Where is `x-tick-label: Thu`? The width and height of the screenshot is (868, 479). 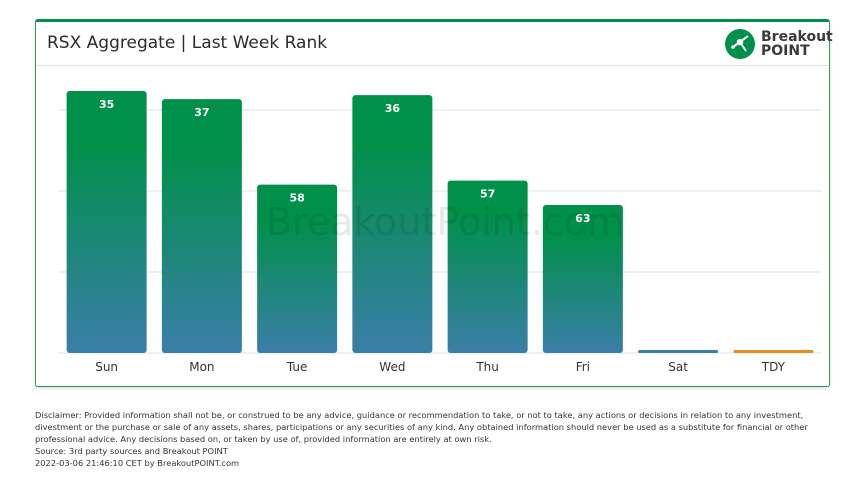 x-tick-label: Thu is located at coordinates (487, 367).